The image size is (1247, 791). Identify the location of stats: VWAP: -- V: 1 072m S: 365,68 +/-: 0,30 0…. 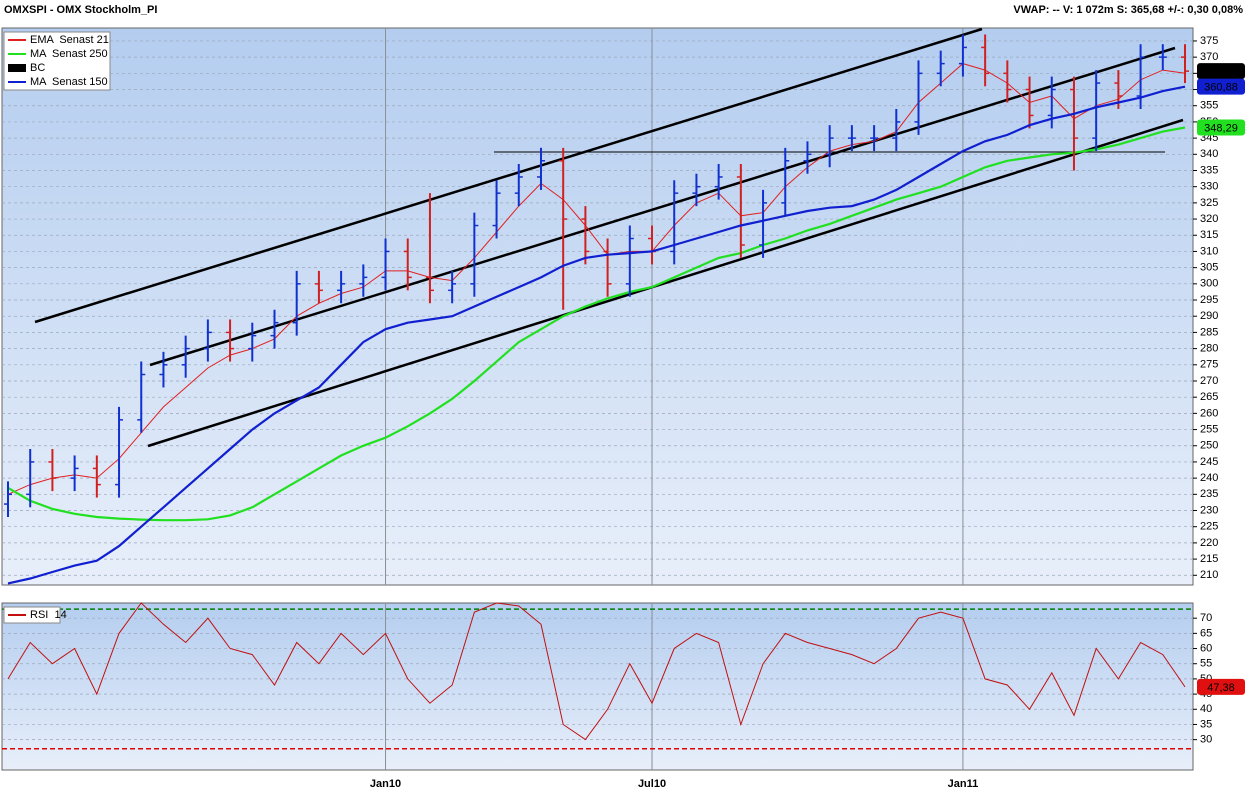
(1128, 10).